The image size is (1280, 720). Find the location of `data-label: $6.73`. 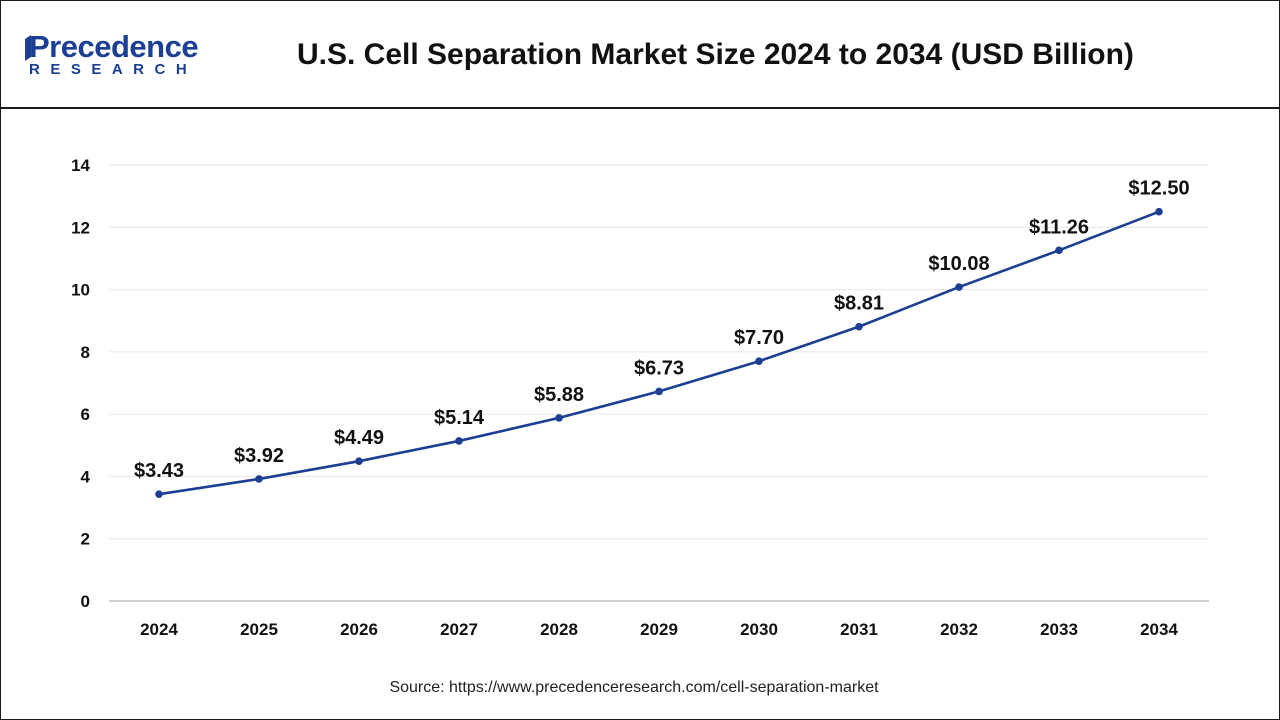

data-label: $6.73 is located at coordinates (659, 368).